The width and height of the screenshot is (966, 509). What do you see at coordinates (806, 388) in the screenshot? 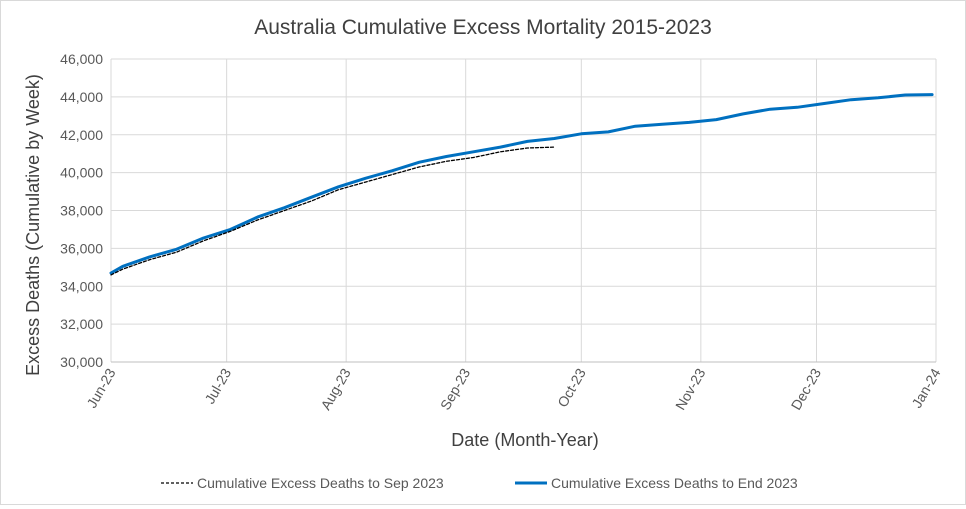
I see `x-tick-label: Dec-23` at bounding box center [806, 388].